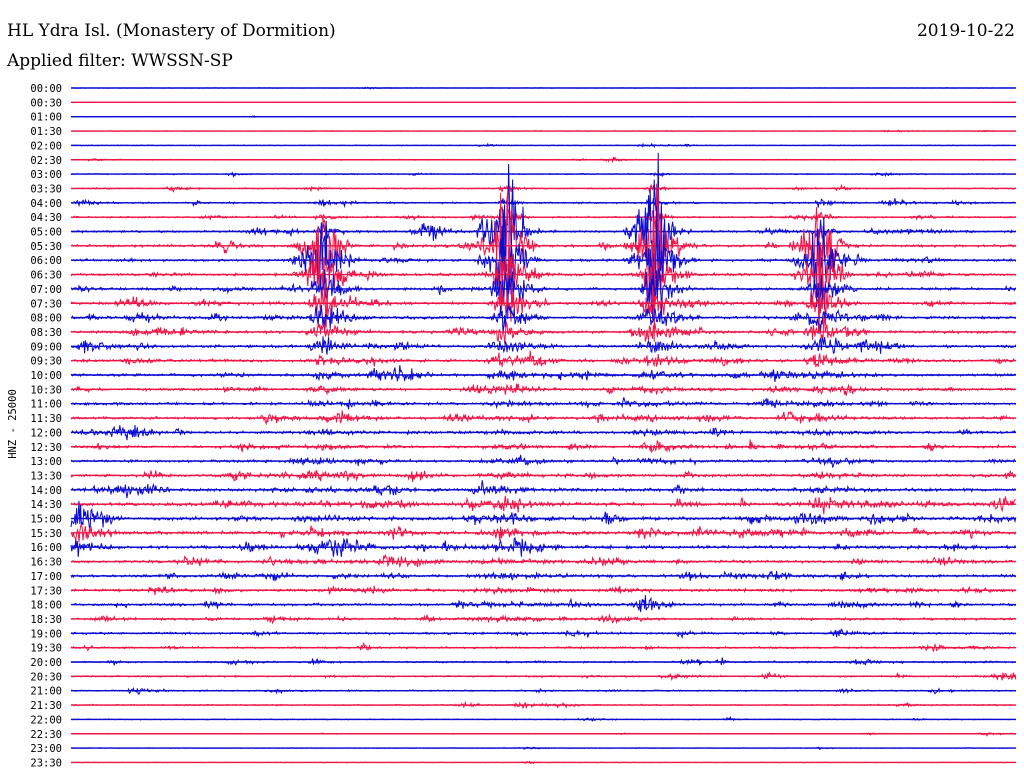  I want to click on row-tick-label: 09:00, so click(46, 347).